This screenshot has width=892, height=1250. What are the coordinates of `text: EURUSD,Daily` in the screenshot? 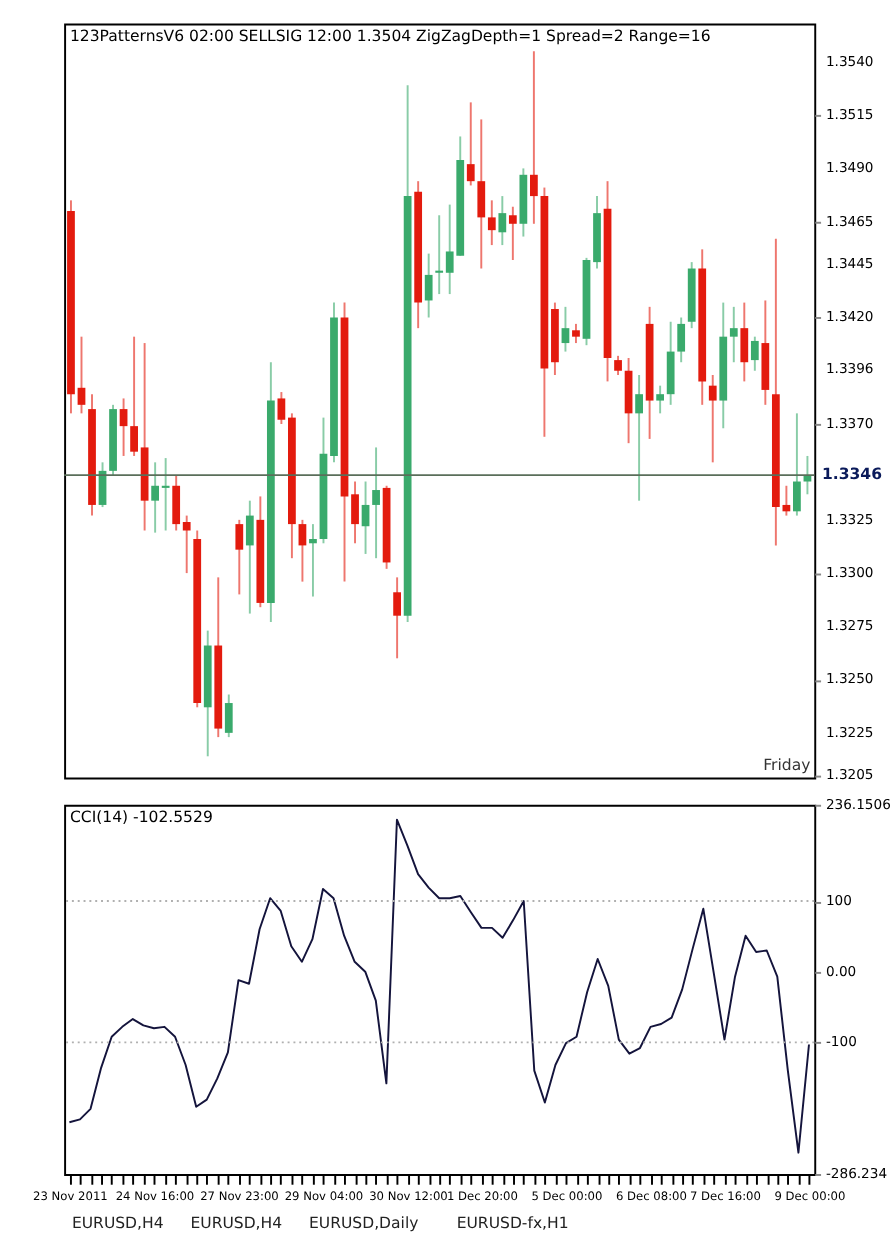 It's located at (364, 1223).